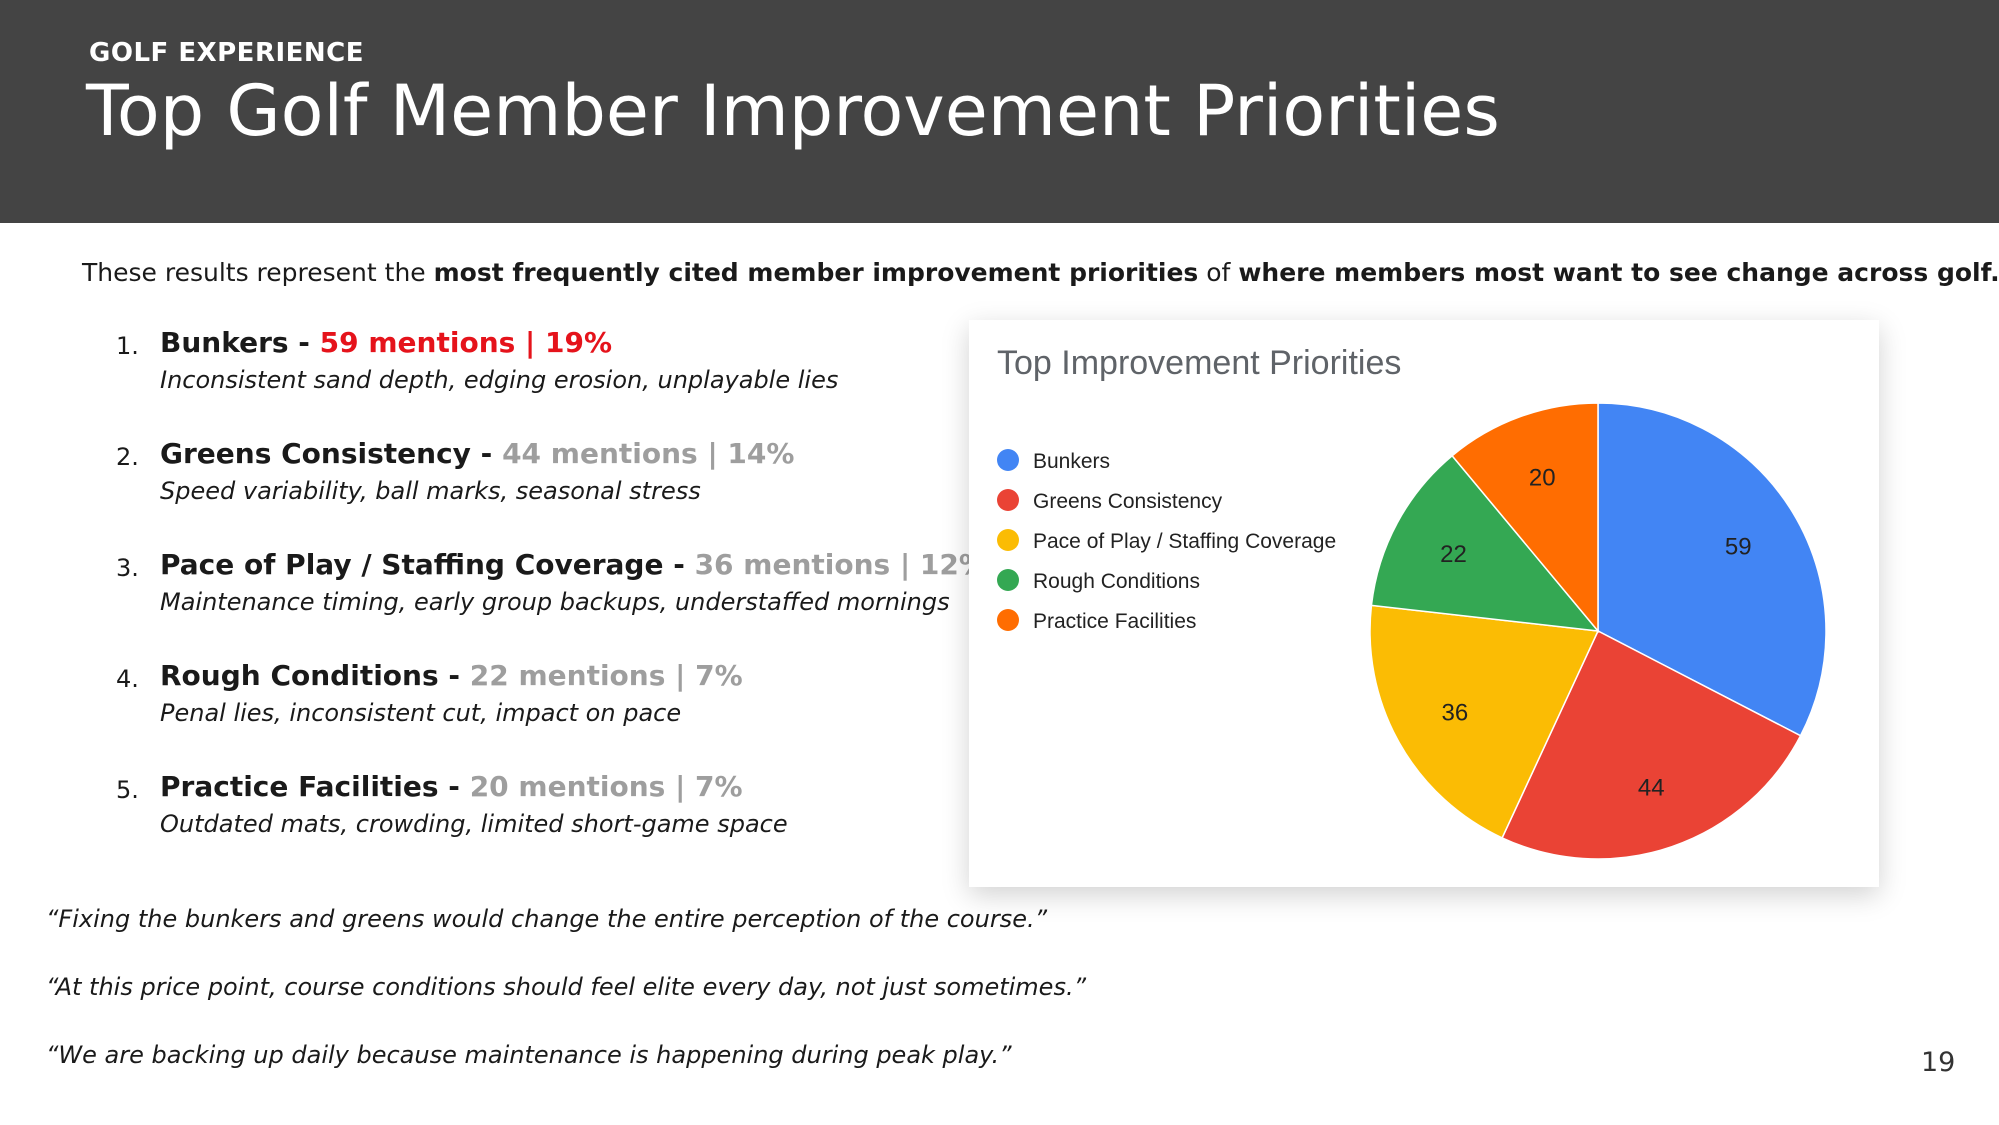 This screenshot has width=1999, height=1125. I want to click on pie-slice-greens-consistency, so click(1651, 744).